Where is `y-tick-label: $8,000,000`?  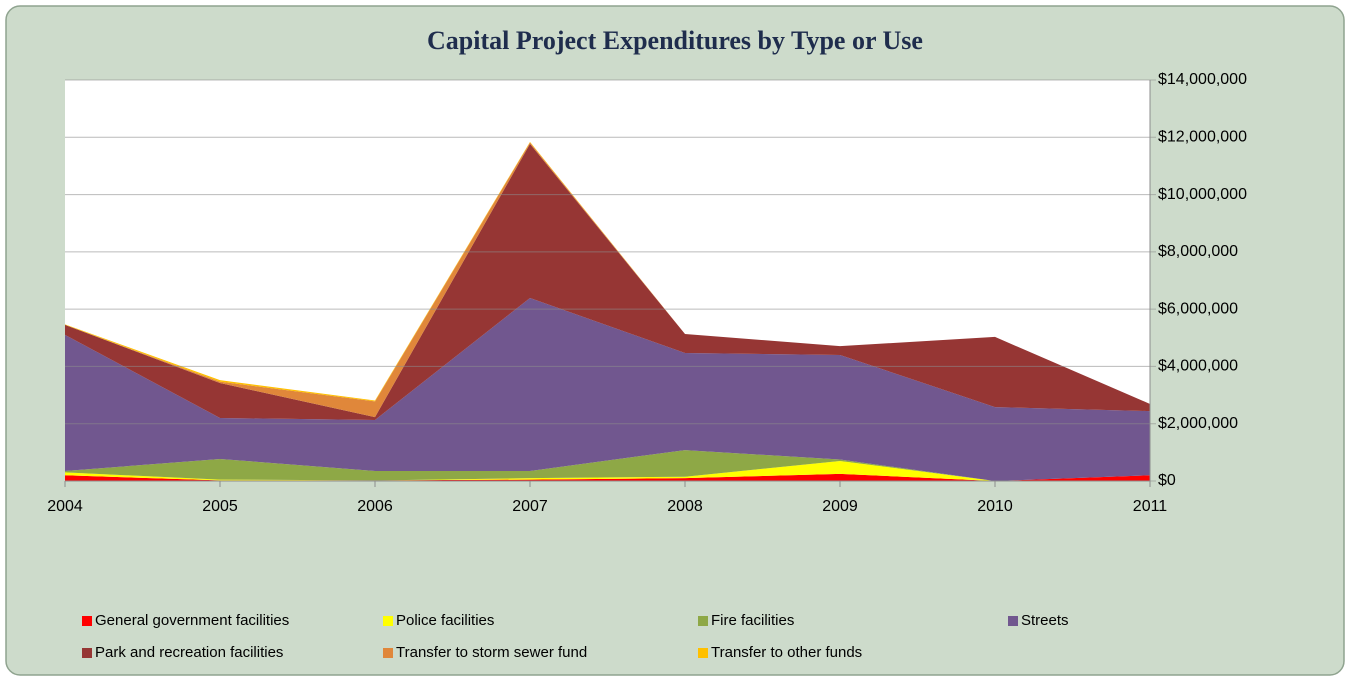
y-tick-label: $8,000,000 is located at coordinates (1198, 251).